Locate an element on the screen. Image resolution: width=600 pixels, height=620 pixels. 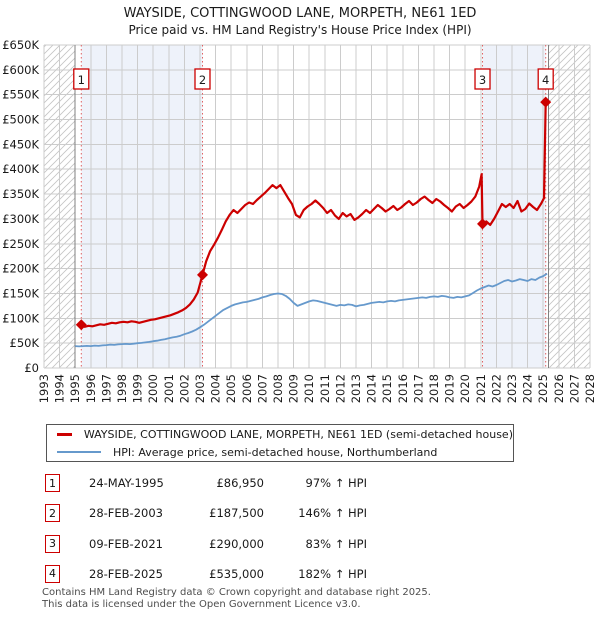
x-axis-tick-label: 1996 is located at coordinates (91, 388).